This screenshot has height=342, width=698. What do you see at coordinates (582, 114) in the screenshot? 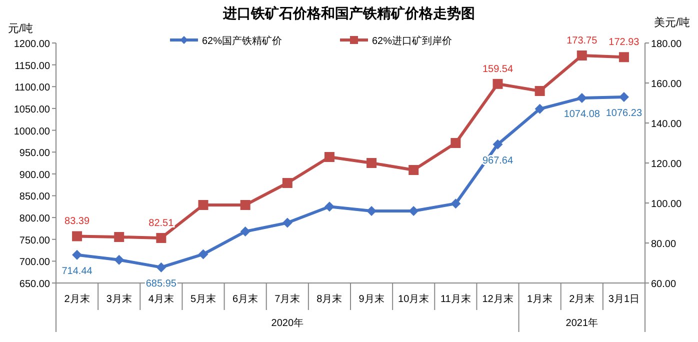
I see `data-label: 1074.08` at bounding box center [582, 114].